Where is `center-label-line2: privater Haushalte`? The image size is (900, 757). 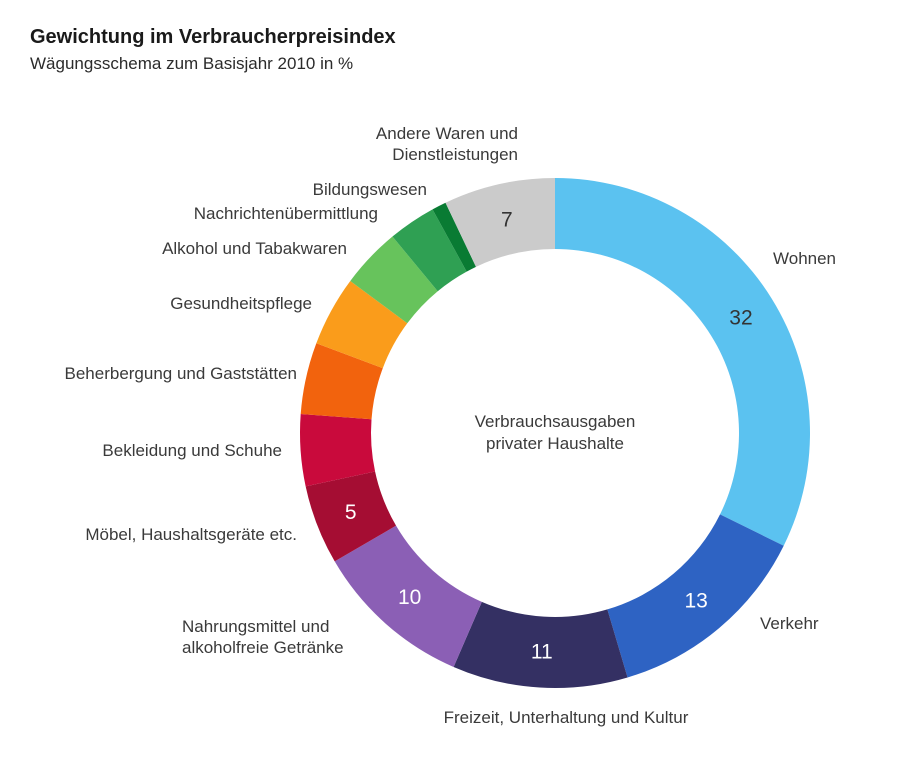
center-label-line2: privater Haushalte is located at coordinates (555, 443).